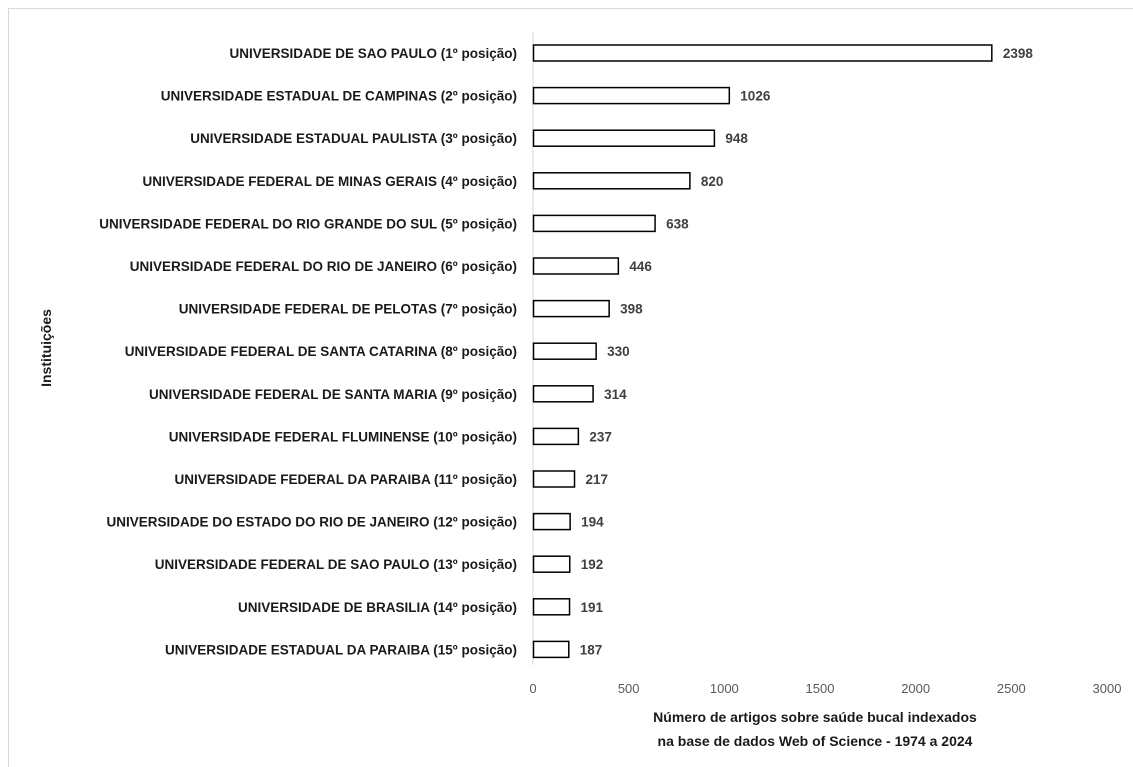 Image resolution: width=1133 pixels, height=767 pixels. I want to click on x-tick-label: 1000, so click(724, 688).